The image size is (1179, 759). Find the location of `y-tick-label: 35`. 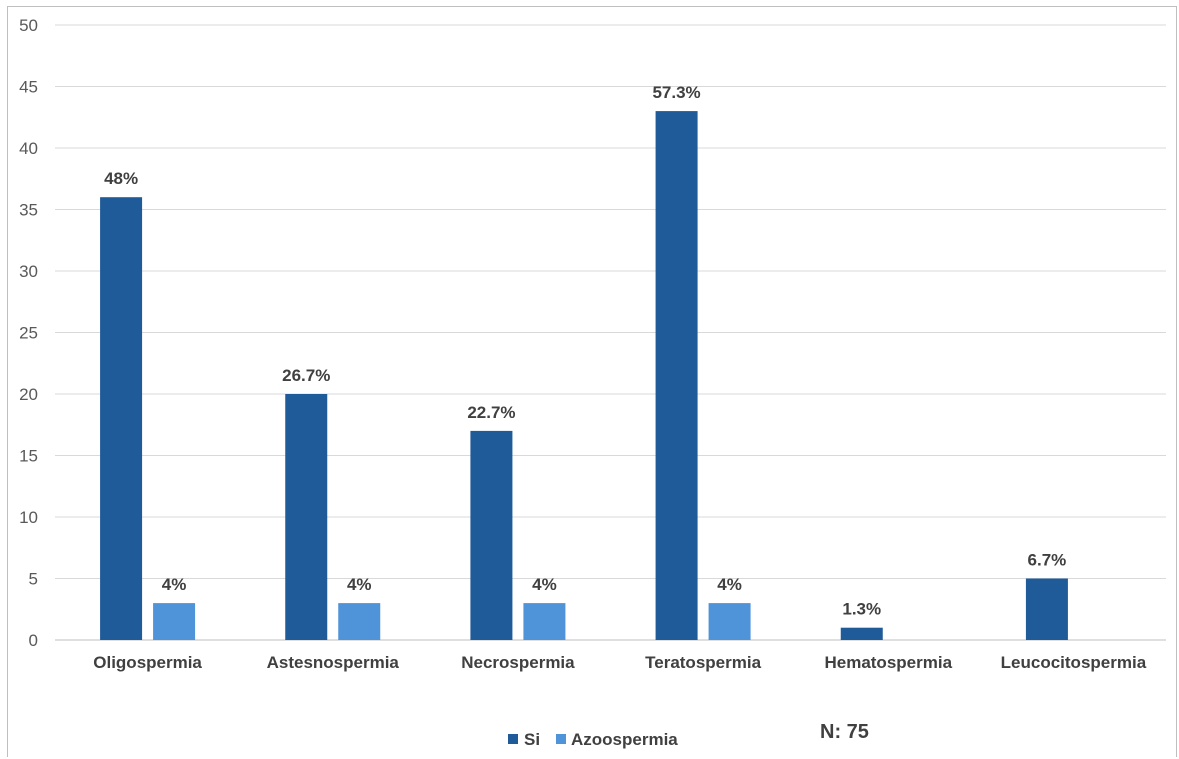

y-tick-label: 35 is located at coordinates (28, 210).